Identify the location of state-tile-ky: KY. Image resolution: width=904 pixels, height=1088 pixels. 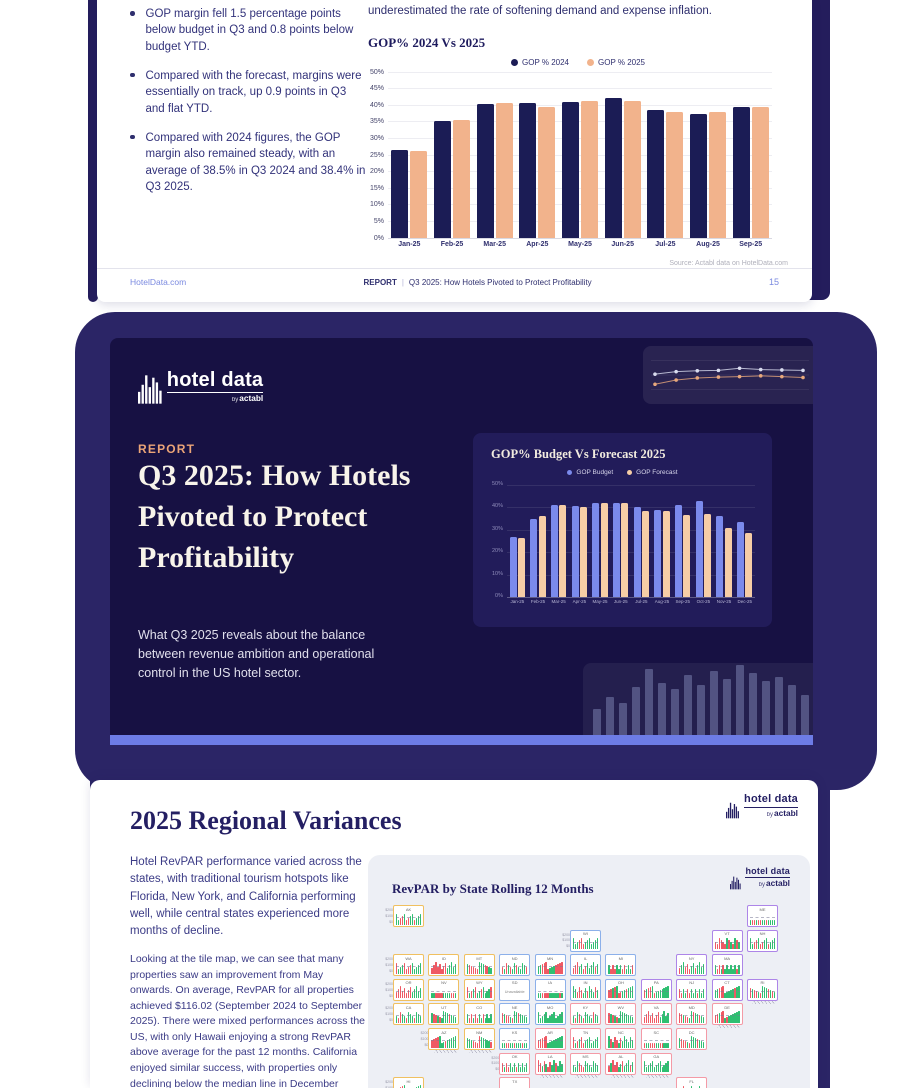
(585, 1014).